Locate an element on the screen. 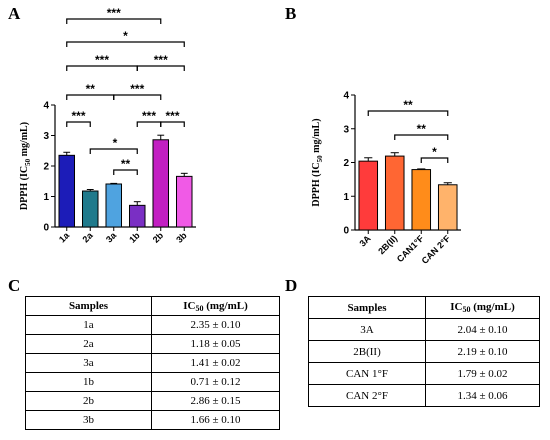  table-d-sample-cell: CAN 2°F is located at coordinates (367, 395).